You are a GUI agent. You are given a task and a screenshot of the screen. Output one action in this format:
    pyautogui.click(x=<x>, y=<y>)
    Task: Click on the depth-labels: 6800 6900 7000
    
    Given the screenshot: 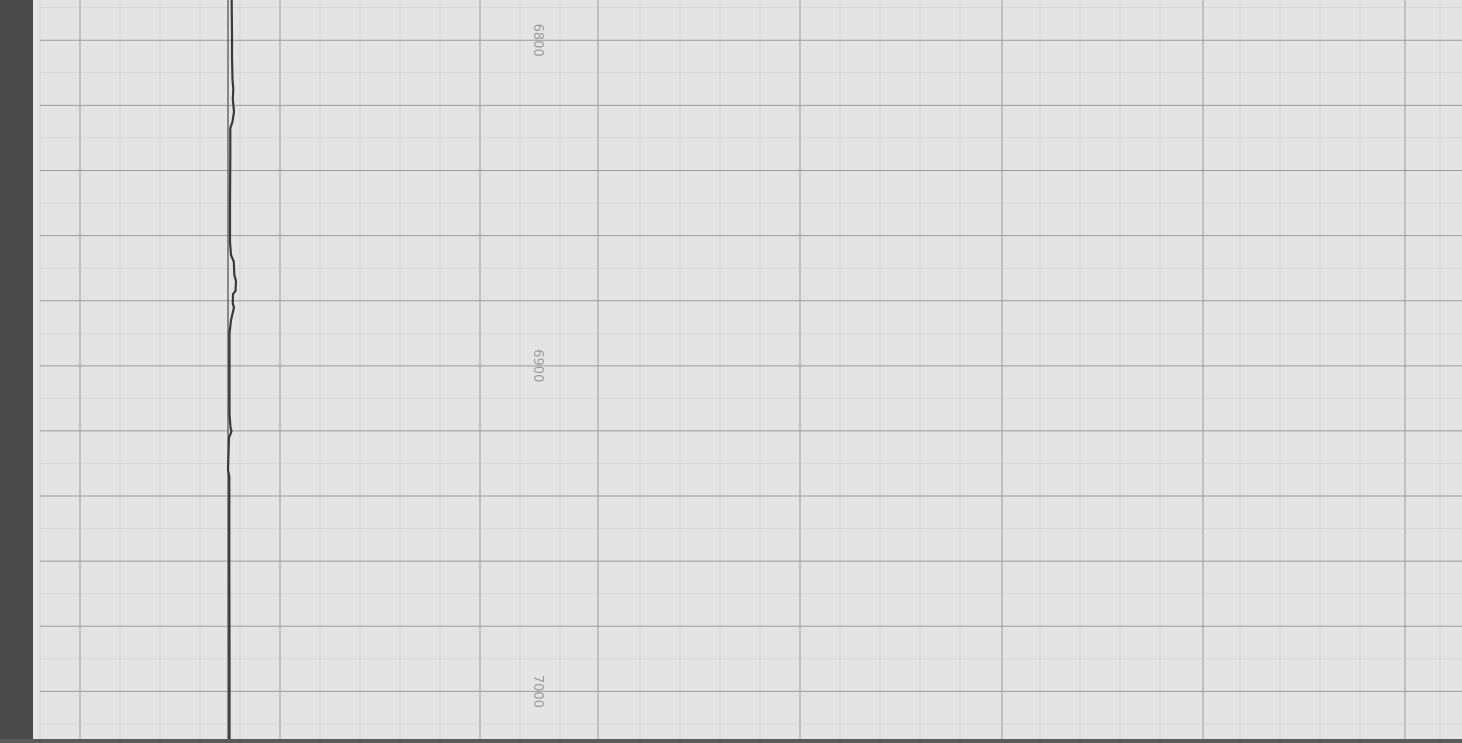 What is the action you would take?
    pyautogui.click(x=537, y=366)
    